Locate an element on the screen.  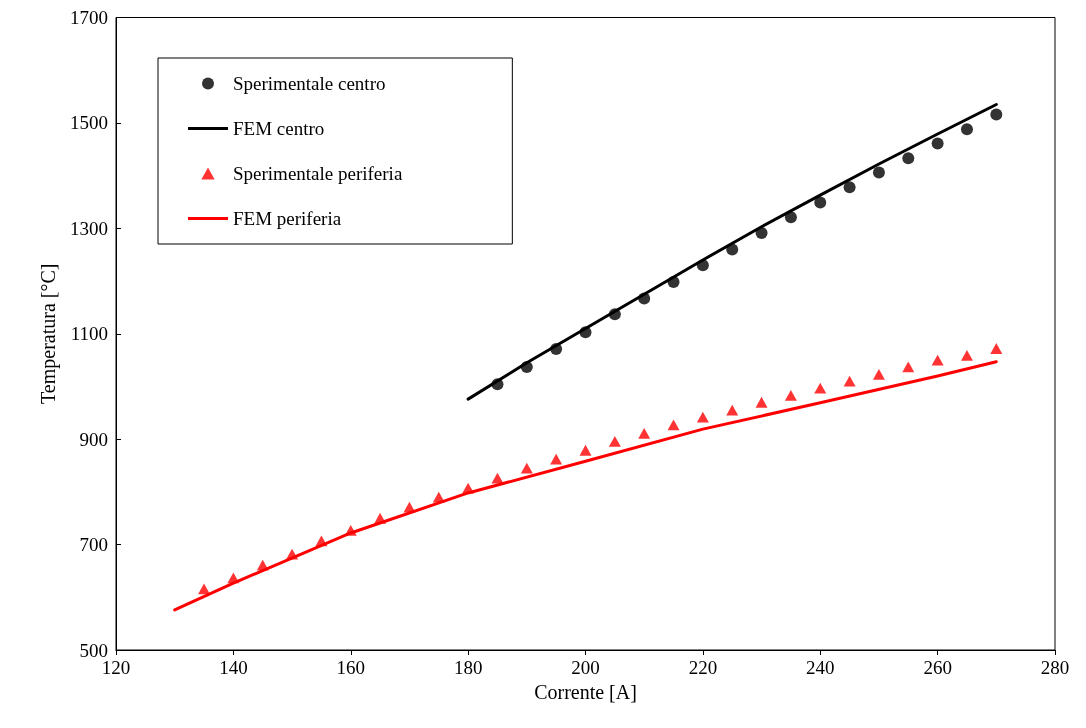
y-tick-label: 1100 is located at coordinates (89, 334).